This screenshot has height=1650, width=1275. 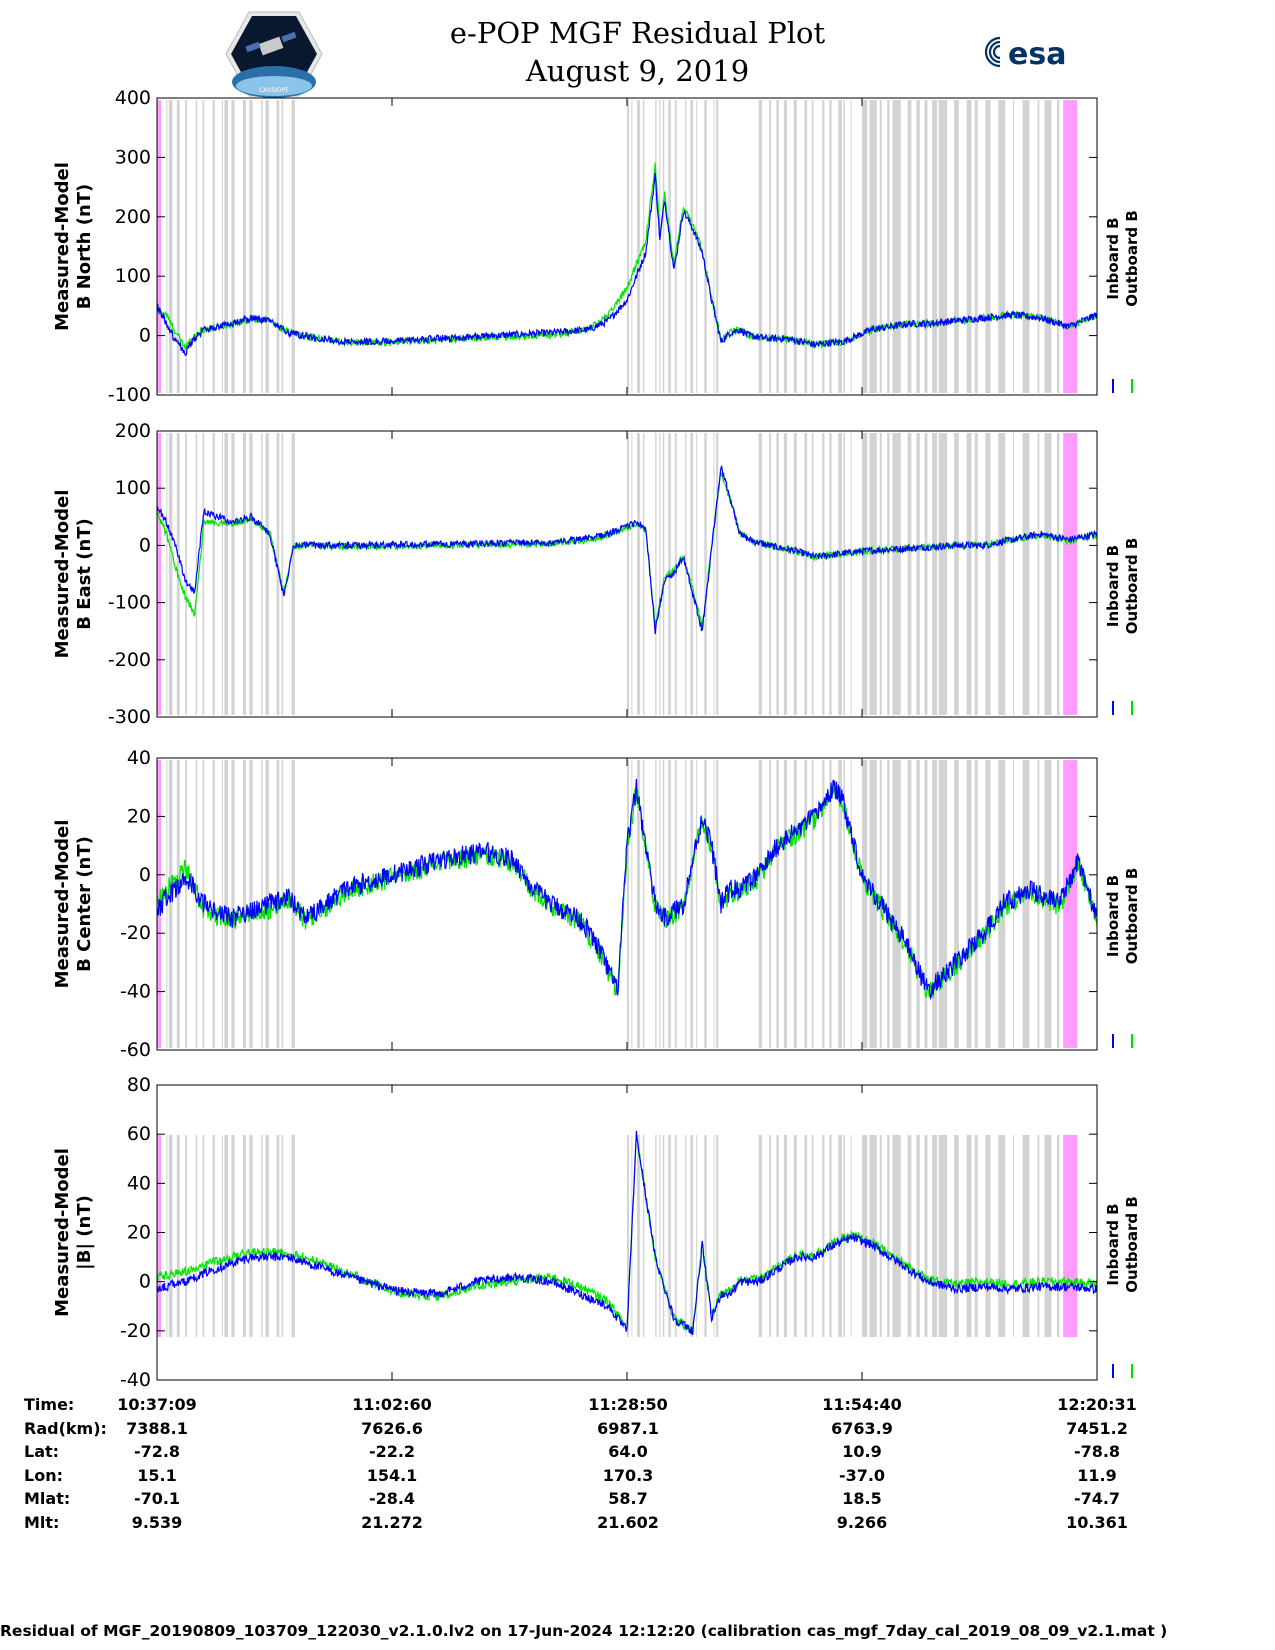 I want to click on y-axis-label-line: Measured-Model, so click(x=62, y=574).